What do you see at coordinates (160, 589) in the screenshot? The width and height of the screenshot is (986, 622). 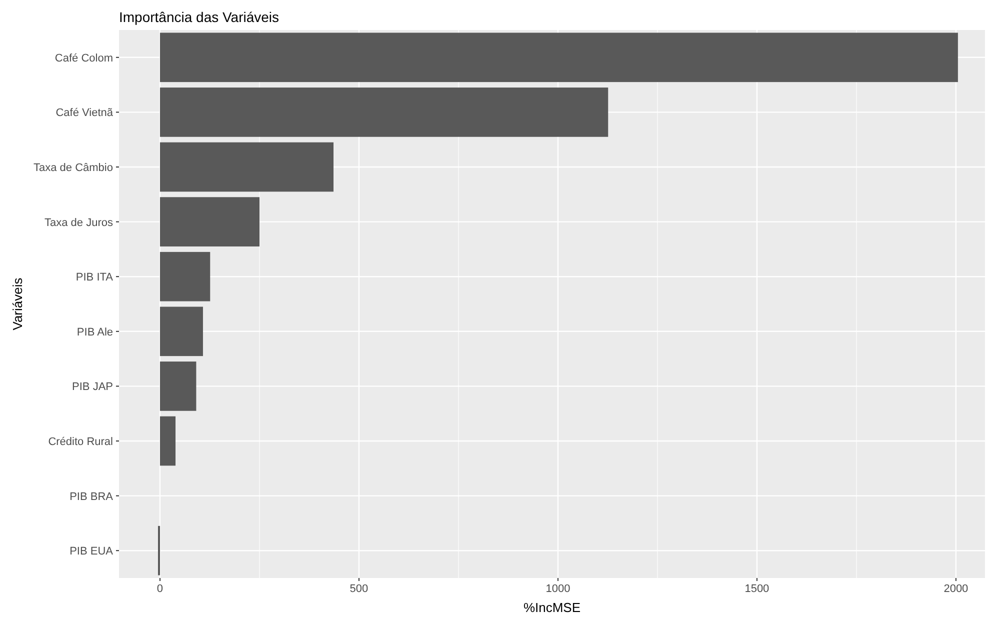 I see `x-tick-label: 0` at bounding box center [160, 589].